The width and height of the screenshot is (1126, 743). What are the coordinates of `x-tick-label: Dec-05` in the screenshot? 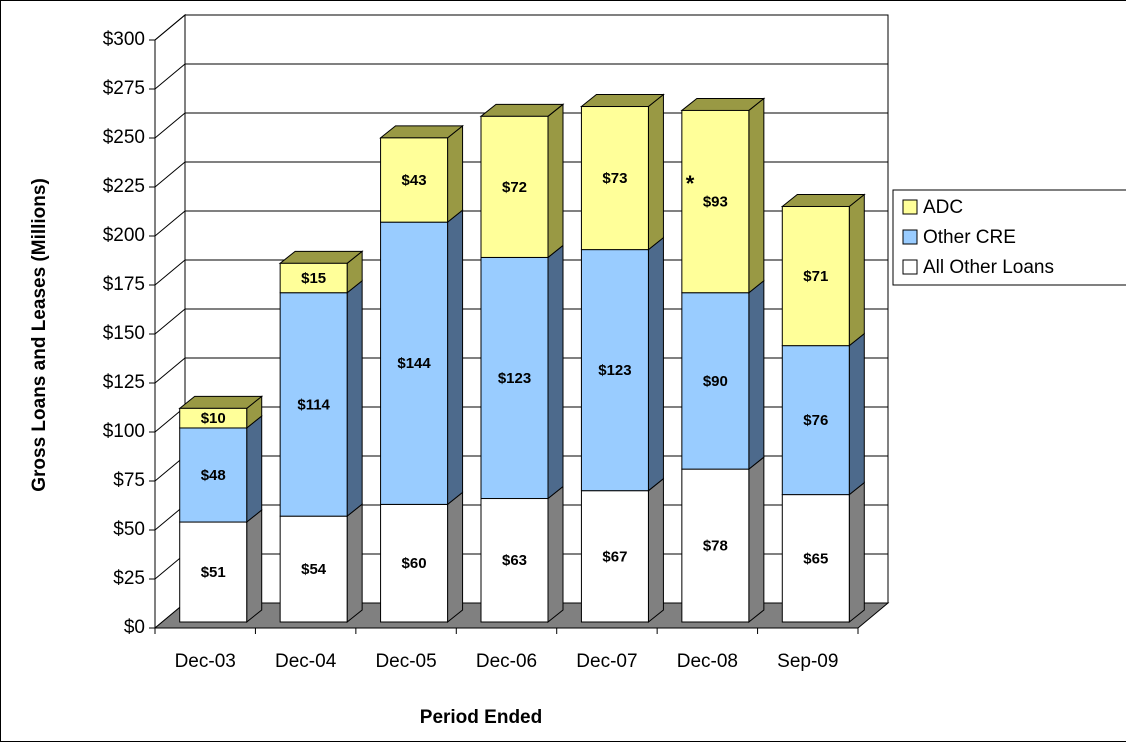 It's located at (405, 661).